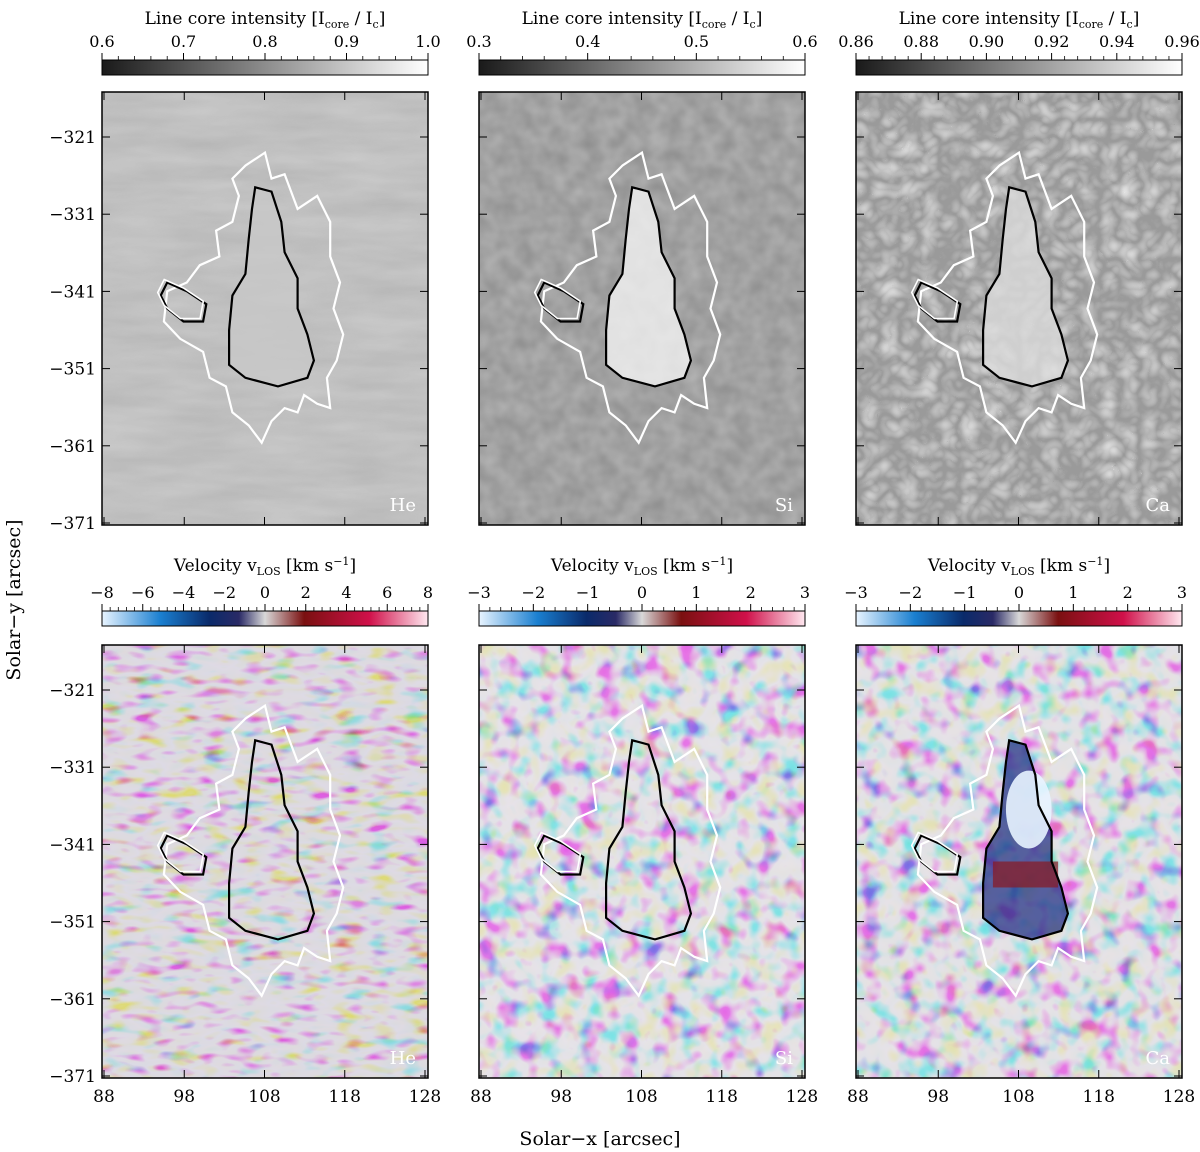 The height and width of the screenshot is (1152, 1200). I want to click on x-axis-label: Solar−x [arcsec], so click(599, 1139).